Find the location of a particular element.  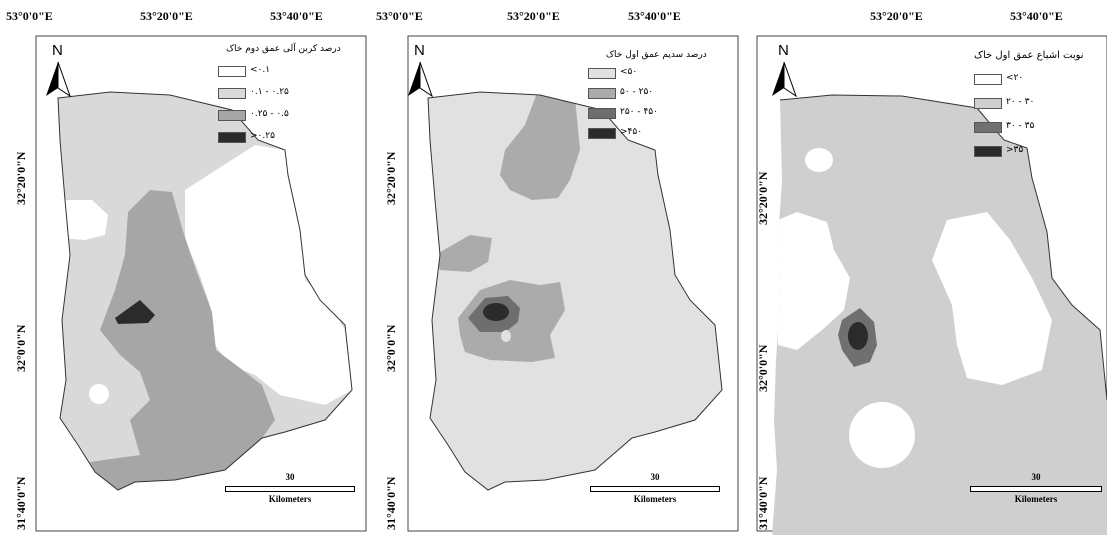

legend-label: ۲۵۰ - ۴۵۰ is located at coordinates (639, 112).